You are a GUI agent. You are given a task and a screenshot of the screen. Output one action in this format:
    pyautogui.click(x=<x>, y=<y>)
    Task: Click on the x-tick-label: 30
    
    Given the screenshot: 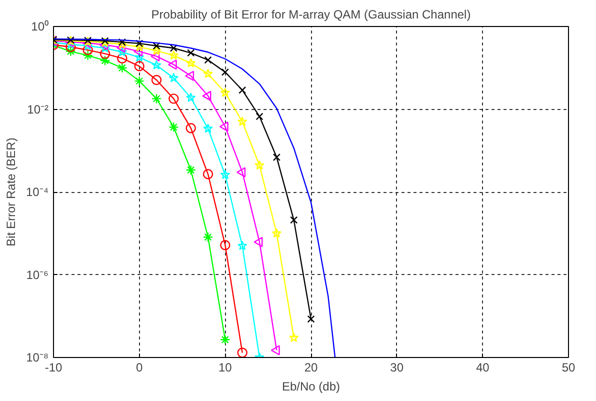 What is the action you would take?
    pyautogui.click(x=397, y=367)
    